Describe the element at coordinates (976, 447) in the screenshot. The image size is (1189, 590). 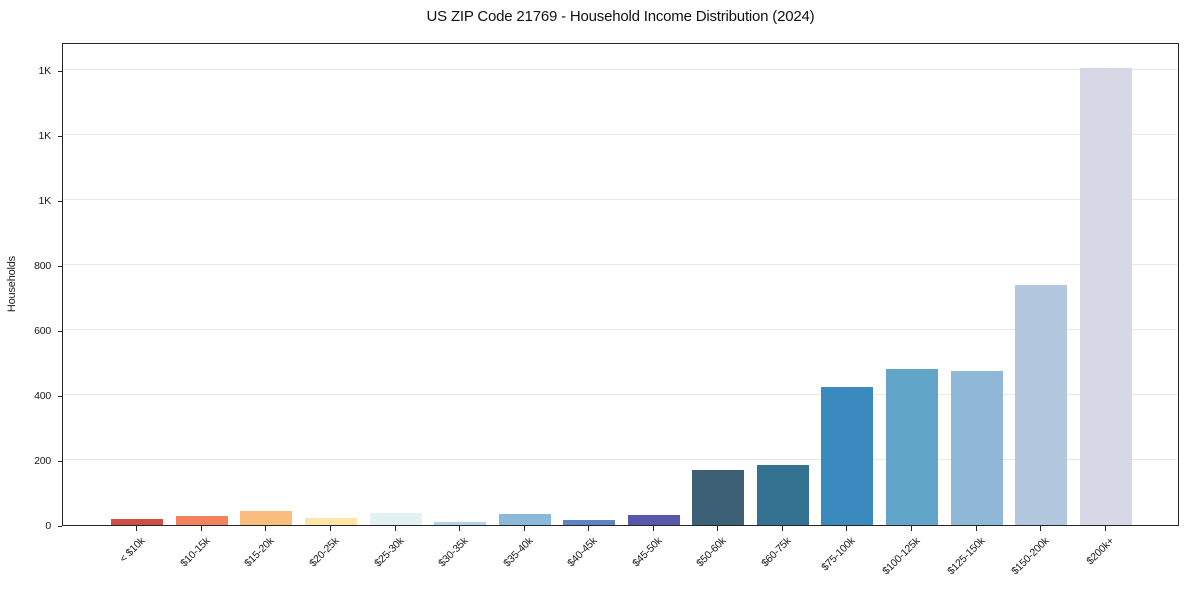
I see `bar-$125-150k` at that location.